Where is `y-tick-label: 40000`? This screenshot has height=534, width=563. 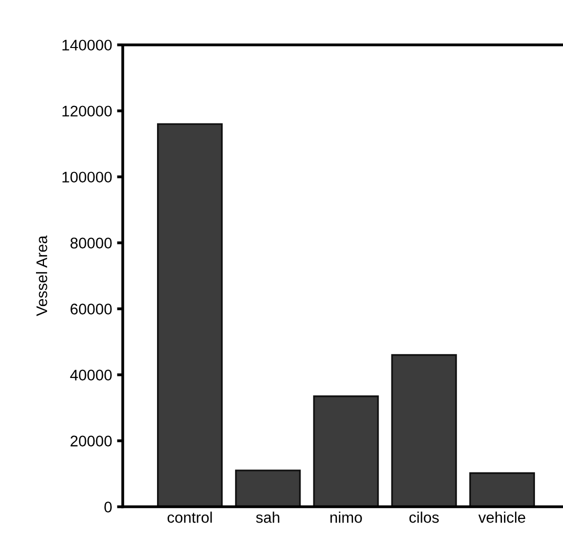 y-tick-label: 40000 is located at coordinates (91, 375).